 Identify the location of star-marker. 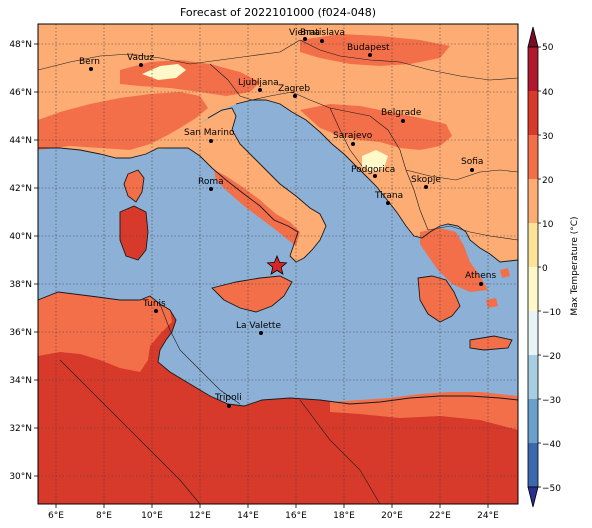
(277, 264).